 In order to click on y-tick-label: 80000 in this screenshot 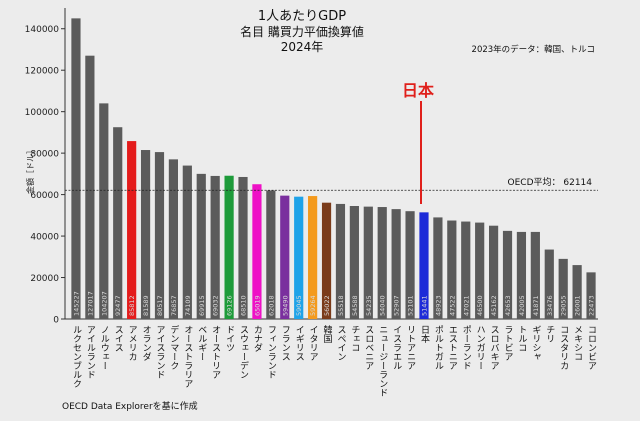, I will do `click(44, 155)`.